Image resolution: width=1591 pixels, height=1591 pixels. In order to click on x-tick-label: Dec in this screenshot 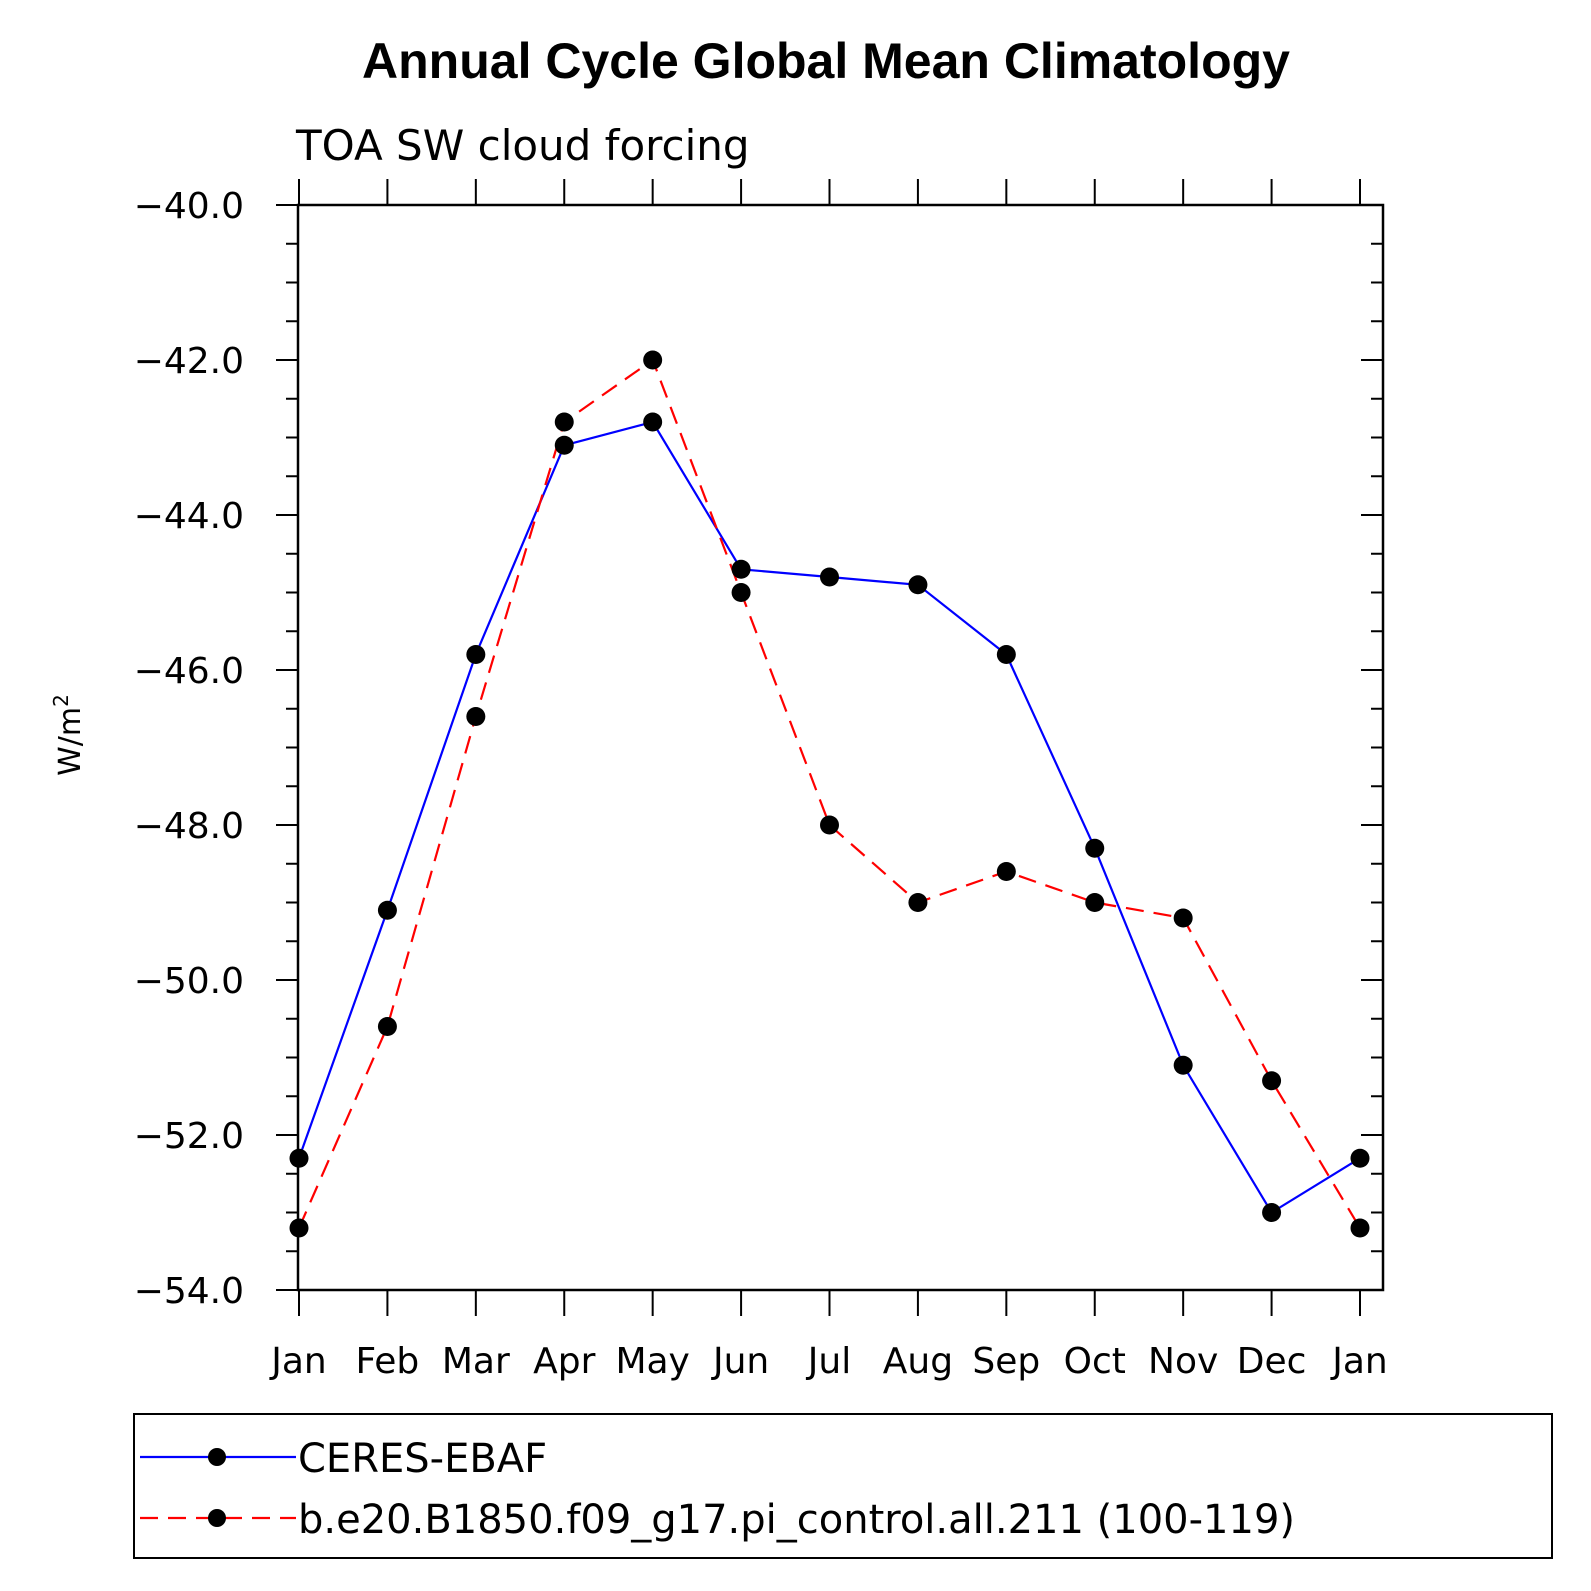, I will do `click(1272, 1361)`.